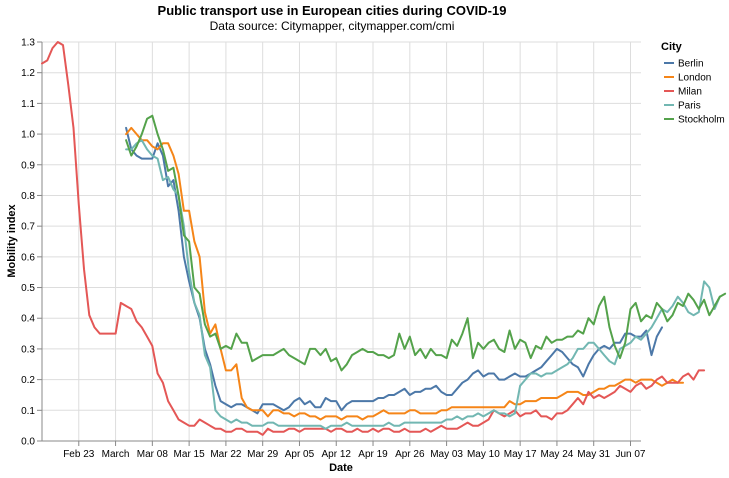 The width and height of the screenshot is (729, 478). Describe the element at coordinates (689, 106) in the screenshot. I see `legend-label-paris: Paris` at that location.